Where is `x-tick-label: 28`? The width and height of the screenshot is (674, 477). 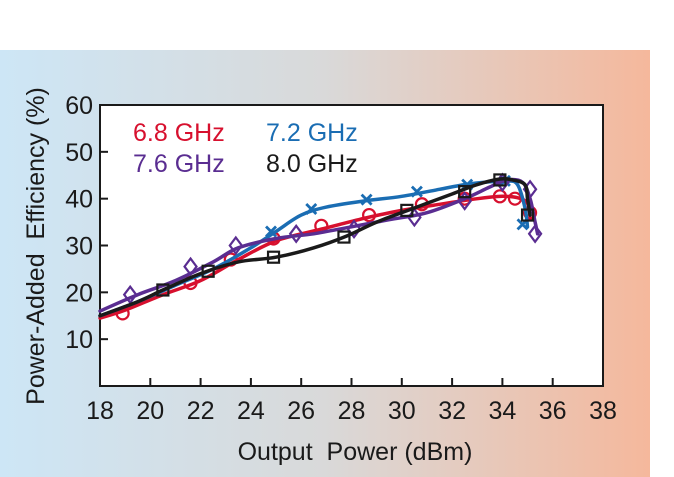
x-tick-label: 28 is located at coordinates (352, 411).